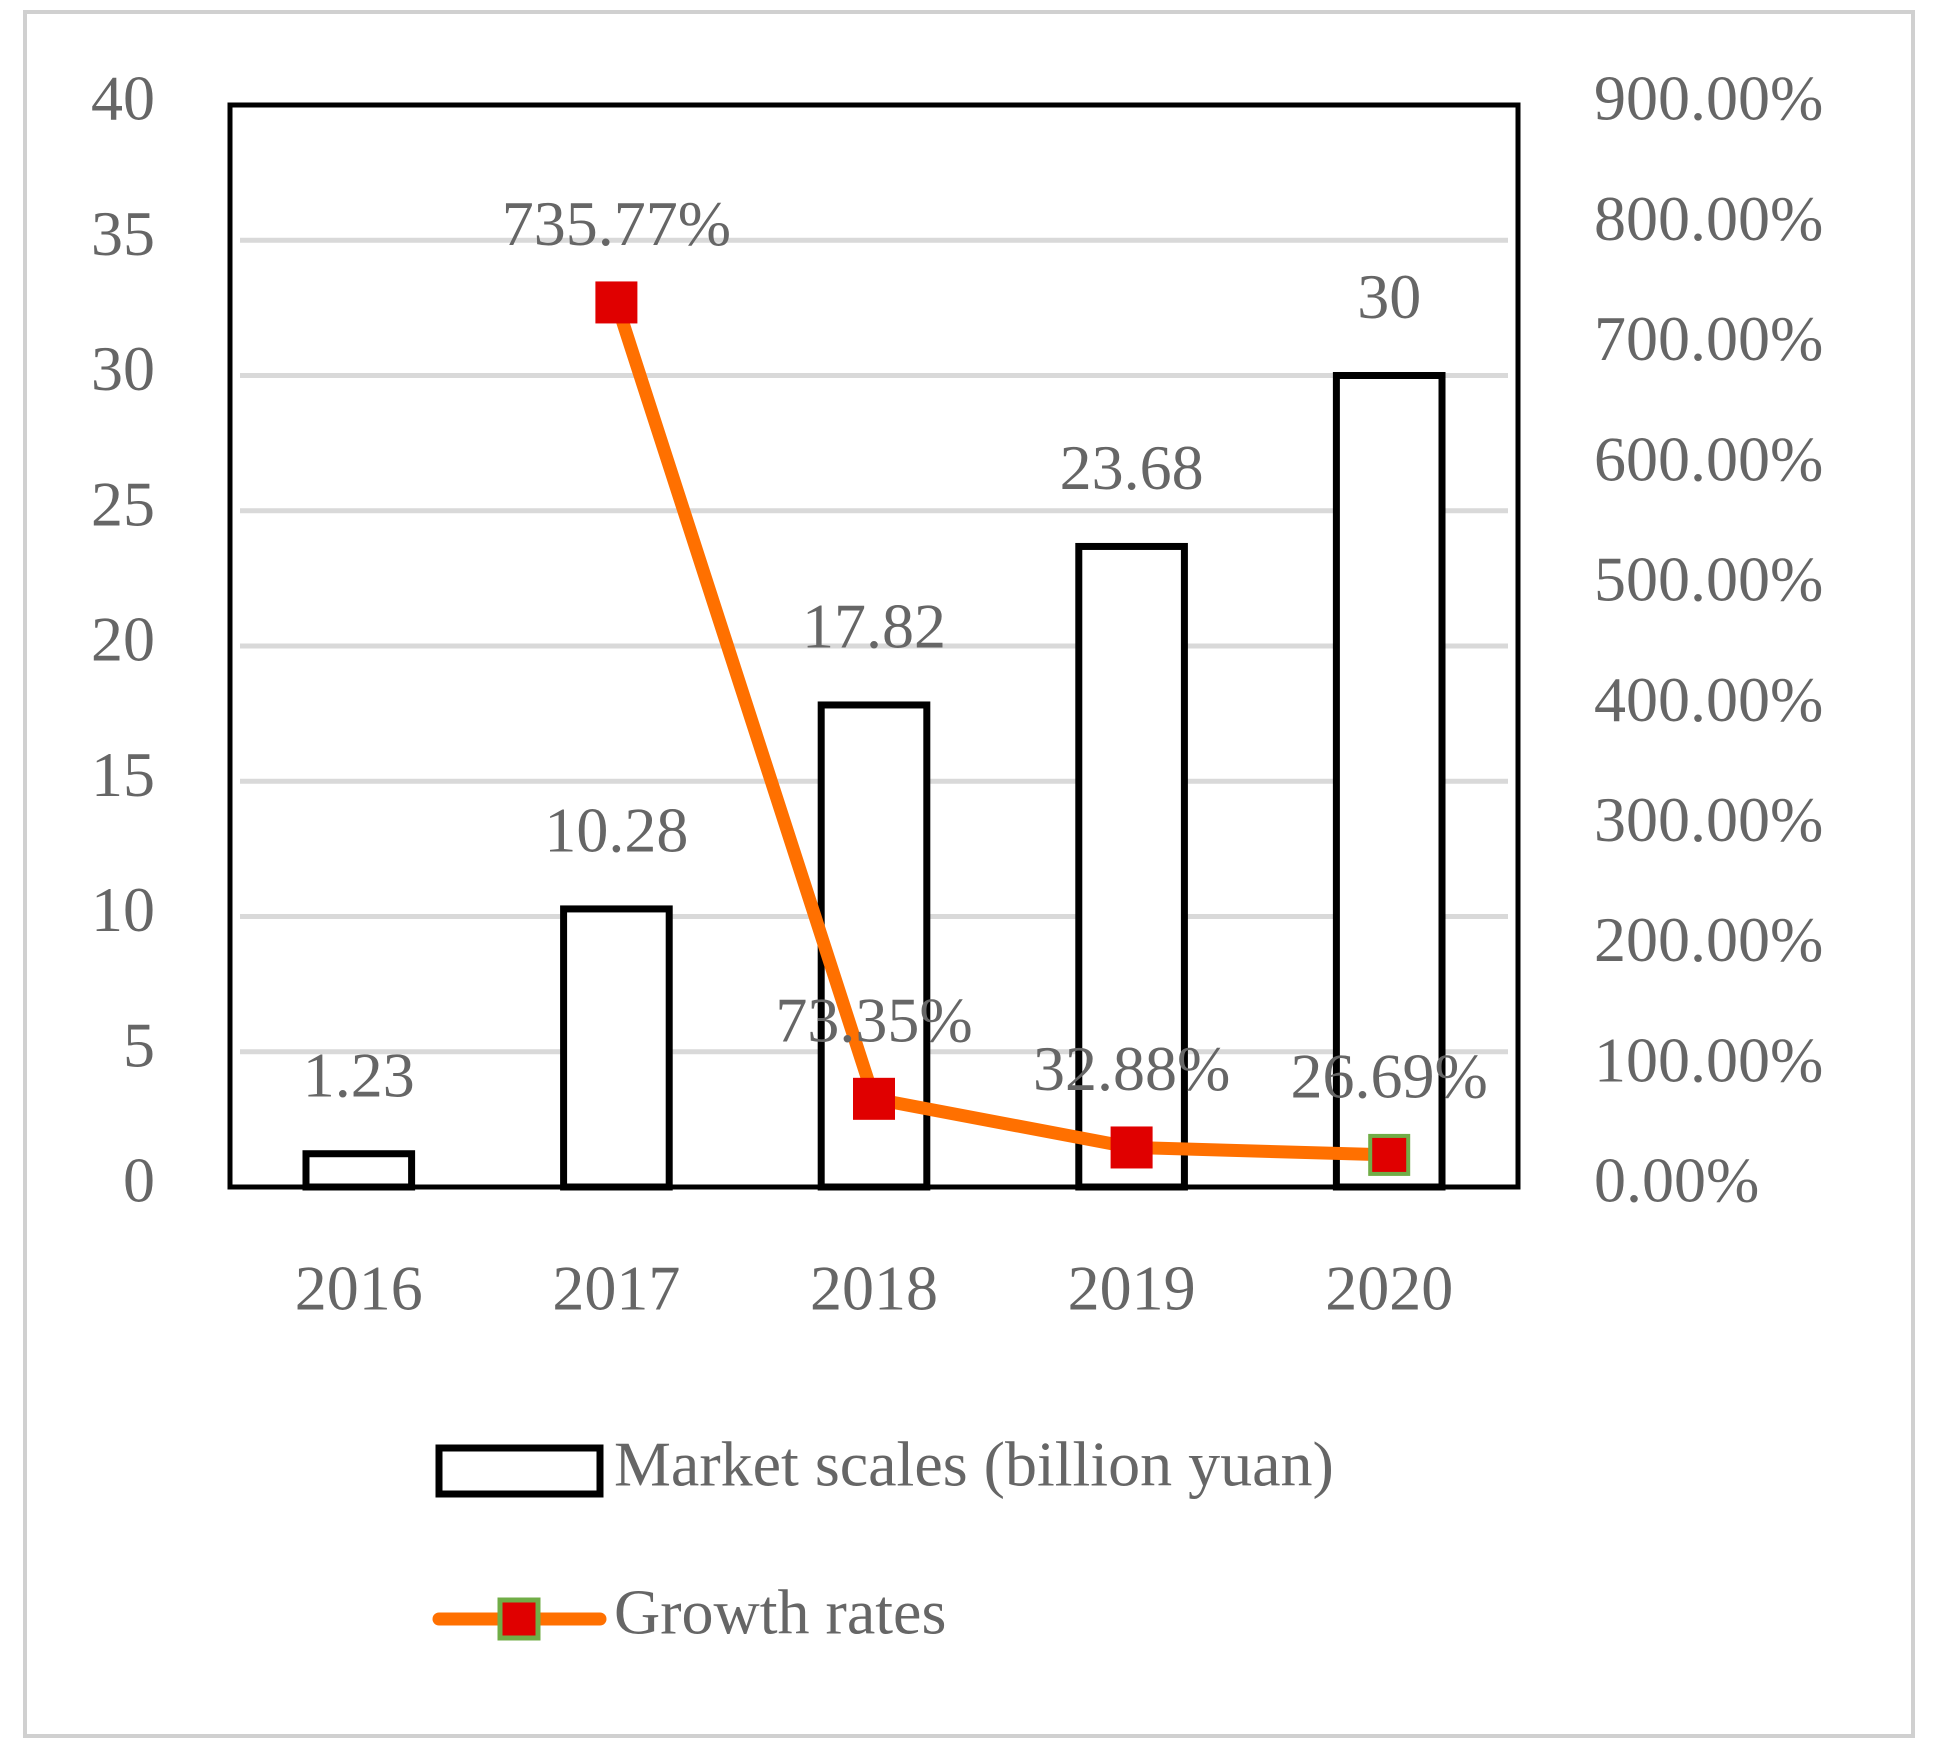 This screenshot has height=1756, width=1938. Describe the element at coordinates (1708, 699) in the screenshot. I see `y2-tick-label: 400.00%` at that location.